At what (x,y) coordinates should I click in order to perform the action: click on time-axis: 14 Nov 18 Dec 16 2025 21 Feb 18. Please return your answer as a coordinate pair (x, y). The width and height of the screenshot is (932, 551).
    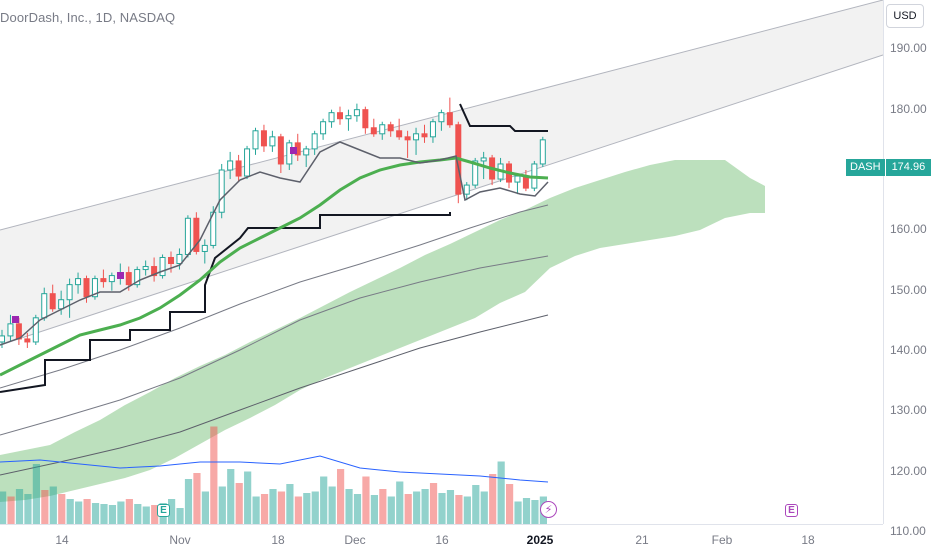
    Looking at the image, I should click on (441, 537).